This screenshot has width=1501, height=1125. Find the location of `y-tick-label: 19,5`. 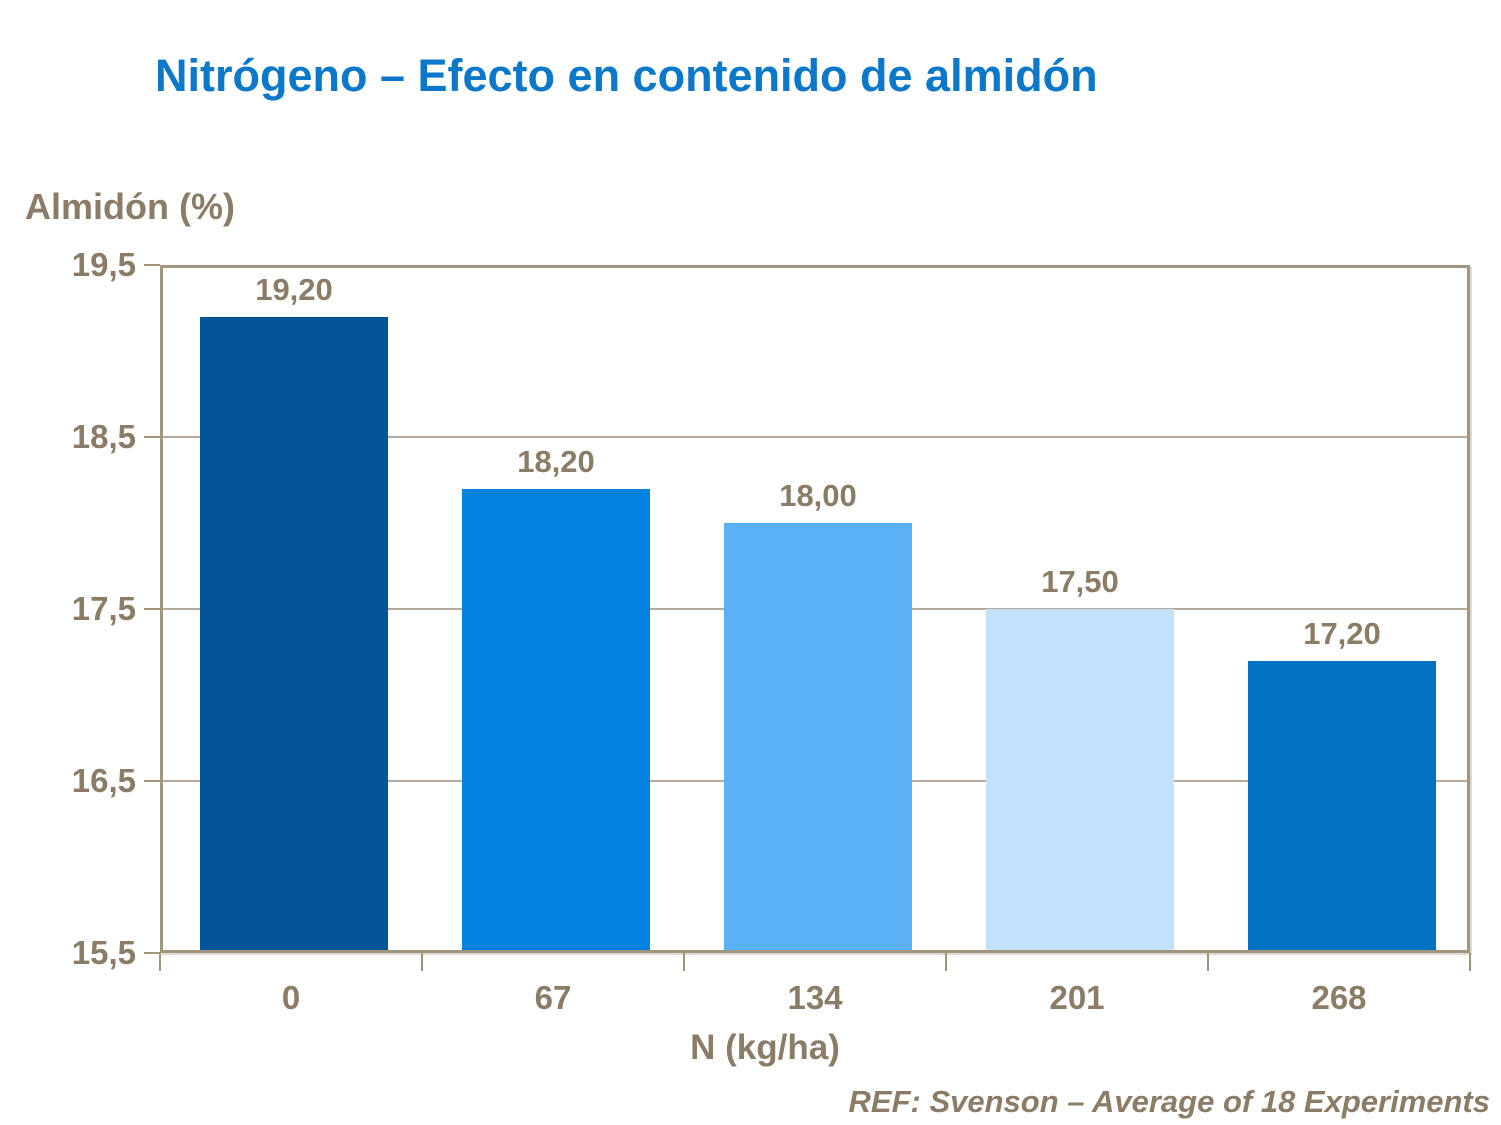

y-tick-label: 19,5 is located at coordinates (103, 264).